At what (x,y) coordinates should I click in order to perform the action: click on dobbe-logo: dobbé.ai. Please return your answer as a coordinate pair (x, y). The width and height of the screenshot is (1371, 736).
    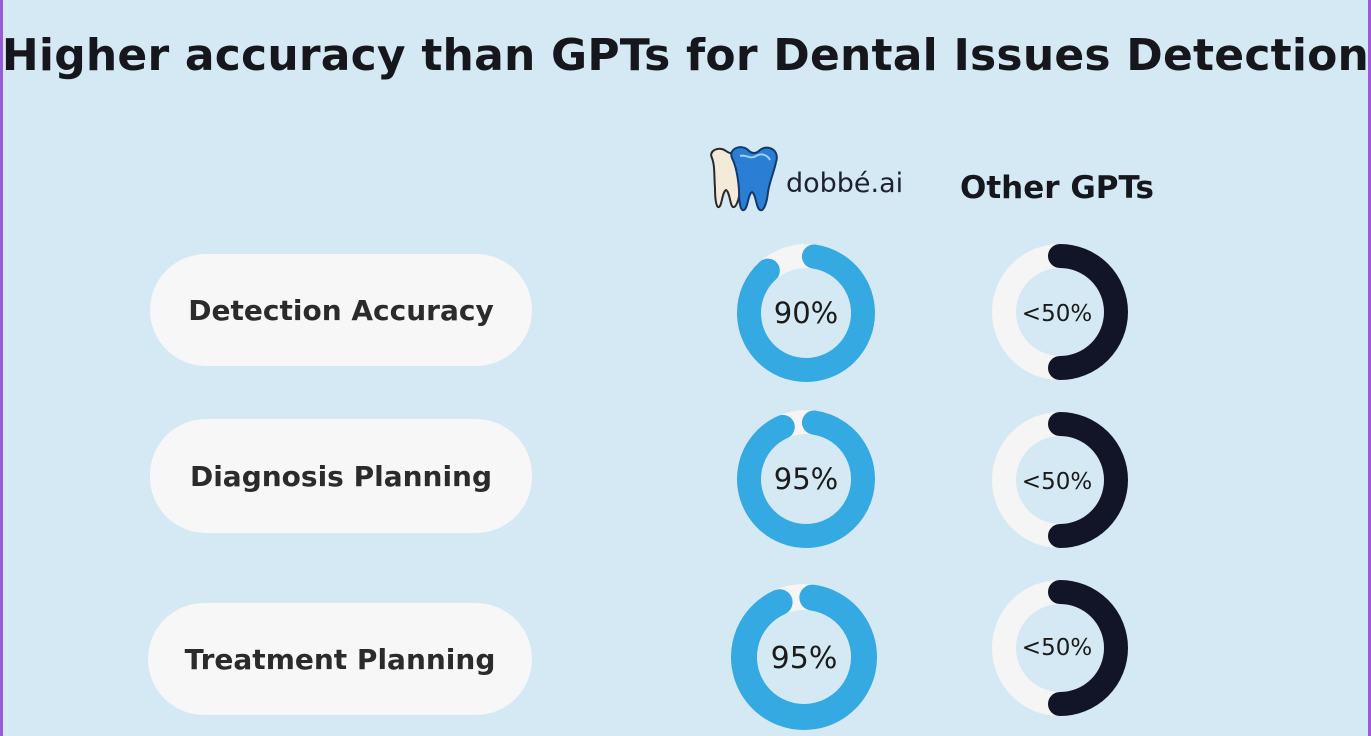
    Looking at the image, I should click on (811, 179).